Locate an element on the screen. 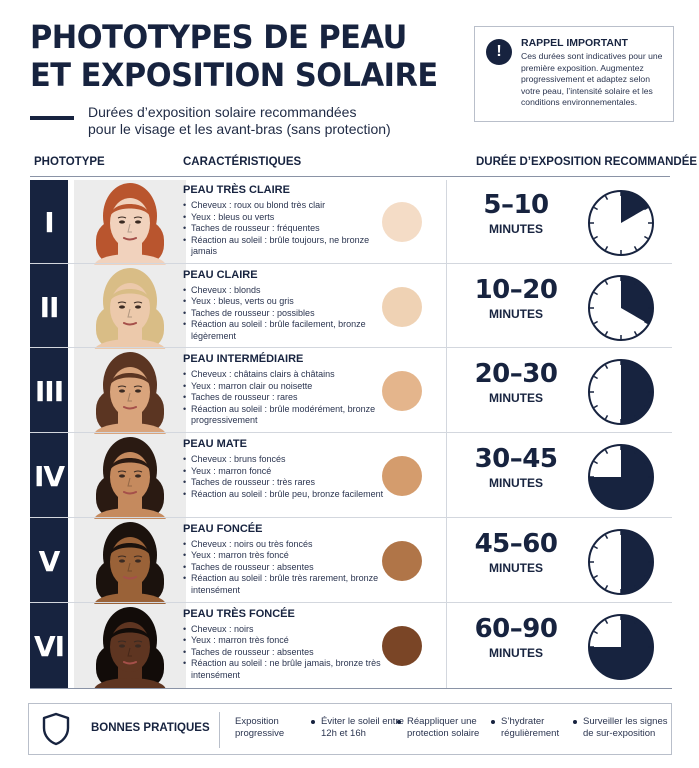  tip-line-2: régulièrement is located at coordinates (530, 733).